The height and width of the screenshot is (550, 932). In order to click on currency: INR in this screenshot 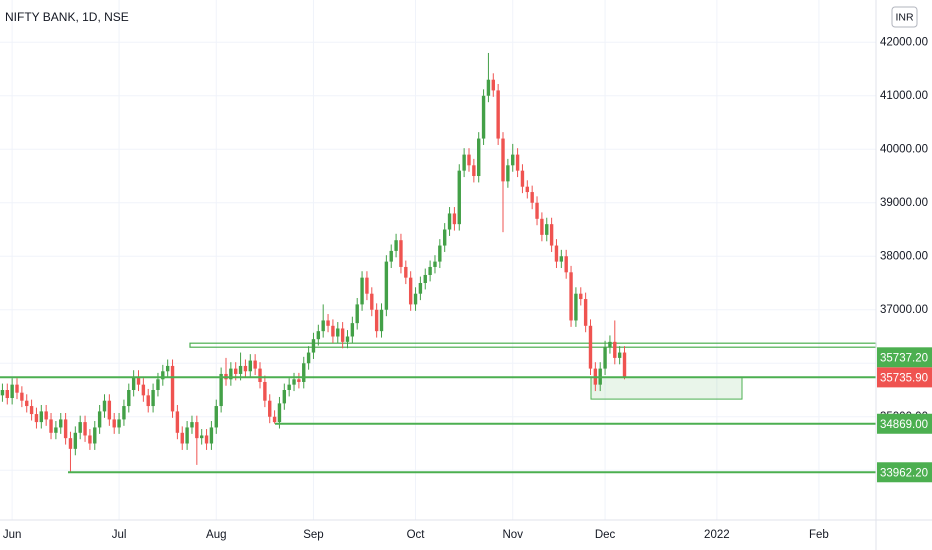, I will do `click(904, 17)`.